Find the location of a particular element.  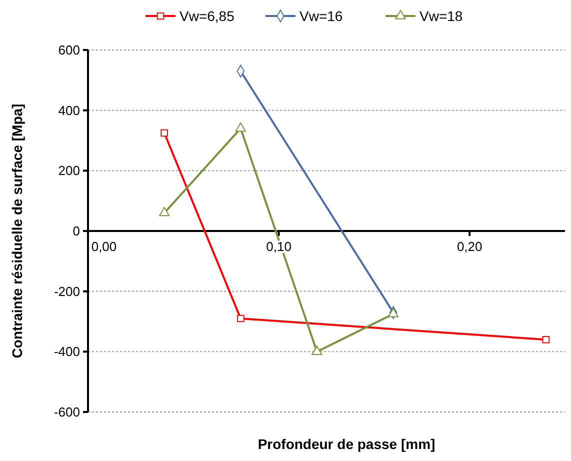

y-tick-label: 400 is located at coordinates (69, 110).